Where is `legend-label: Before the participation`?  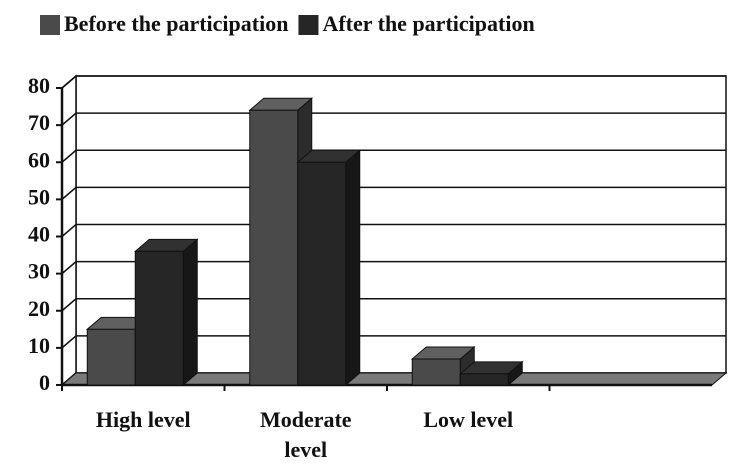
legend-label: Before the participation is located at coordinates (176, 23).